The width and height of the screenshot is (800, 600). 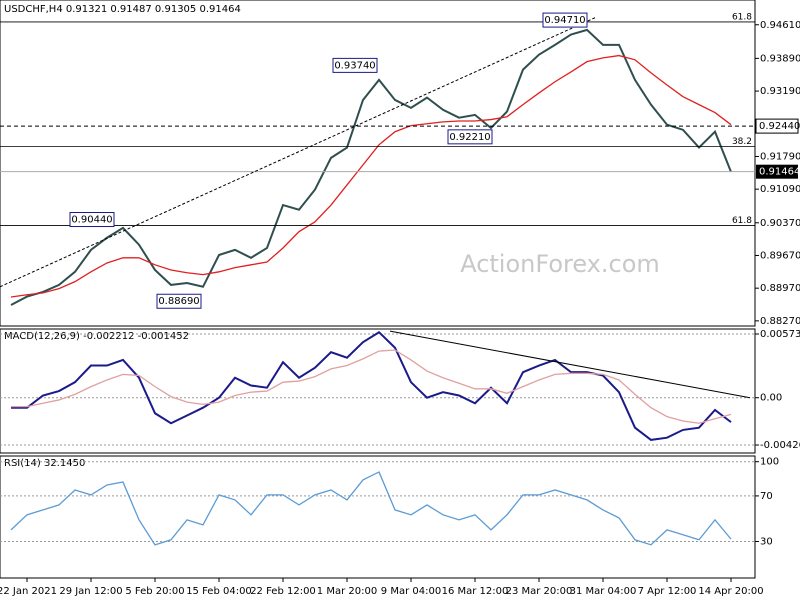 I want to click on marked-level-box, so click(x=777, y=126).